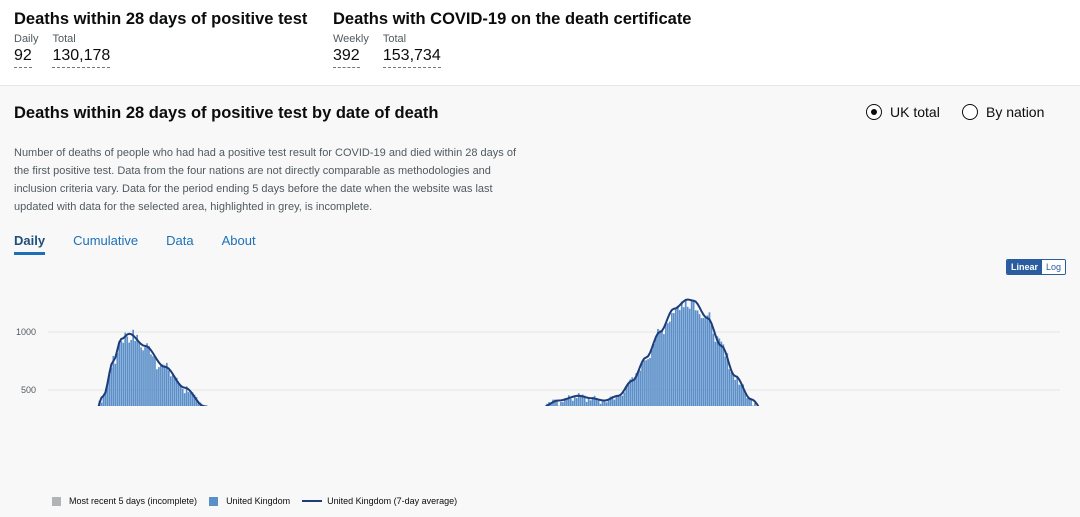 The image size is (1080, 517). Describe the element at coordinates (81, 57) in the screenshot. I see `total-value: 130,178` at that location.